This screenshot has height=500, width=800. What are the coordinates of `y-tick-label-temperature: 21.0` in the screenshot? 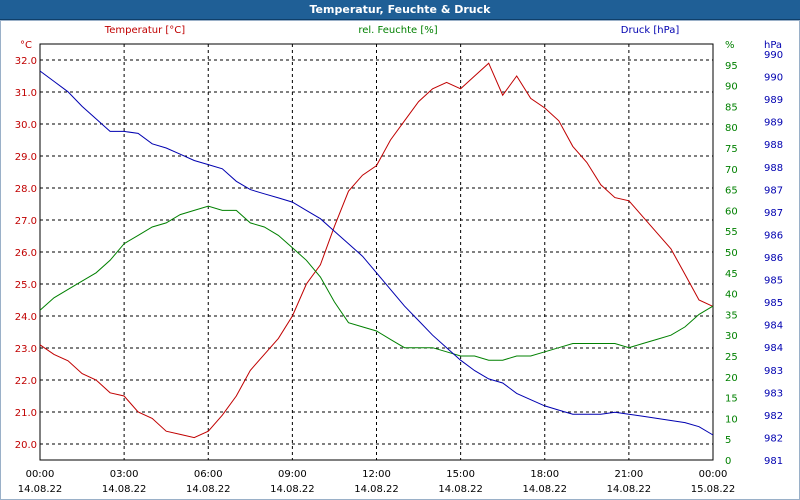 It's located at (26, 413).